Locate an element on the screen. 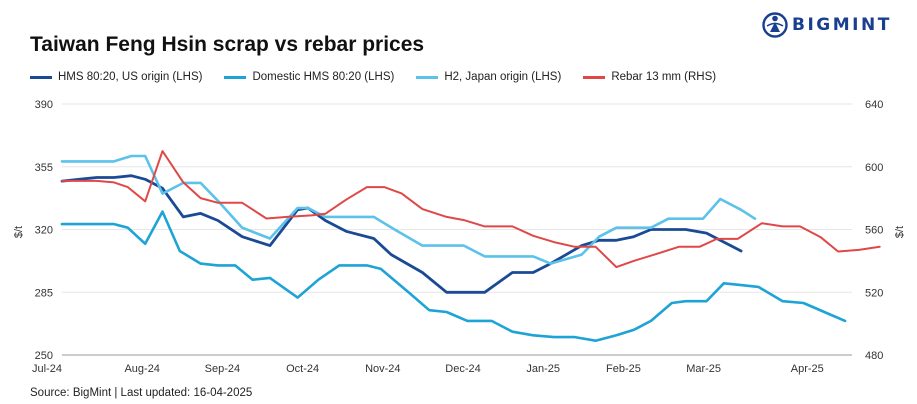 This screenshot has height=404, width=917. x-tick-label: Feb-25 is located at coordinates (623, 369).